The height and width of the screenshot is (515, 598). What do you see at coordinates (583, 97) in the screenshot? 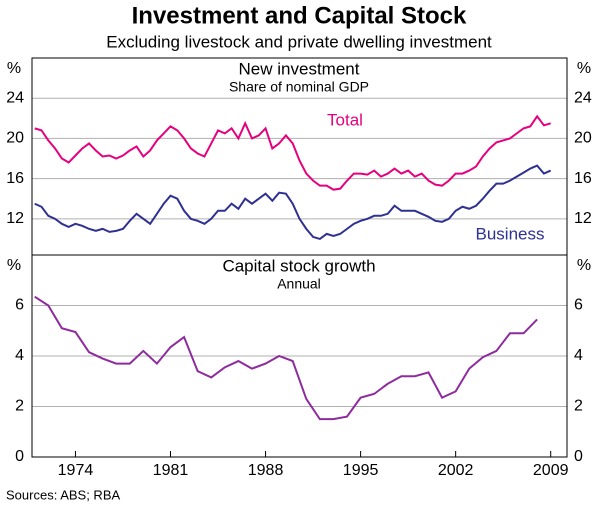
I see `y2-tick-label: 24` at bounding box center [583, 97].